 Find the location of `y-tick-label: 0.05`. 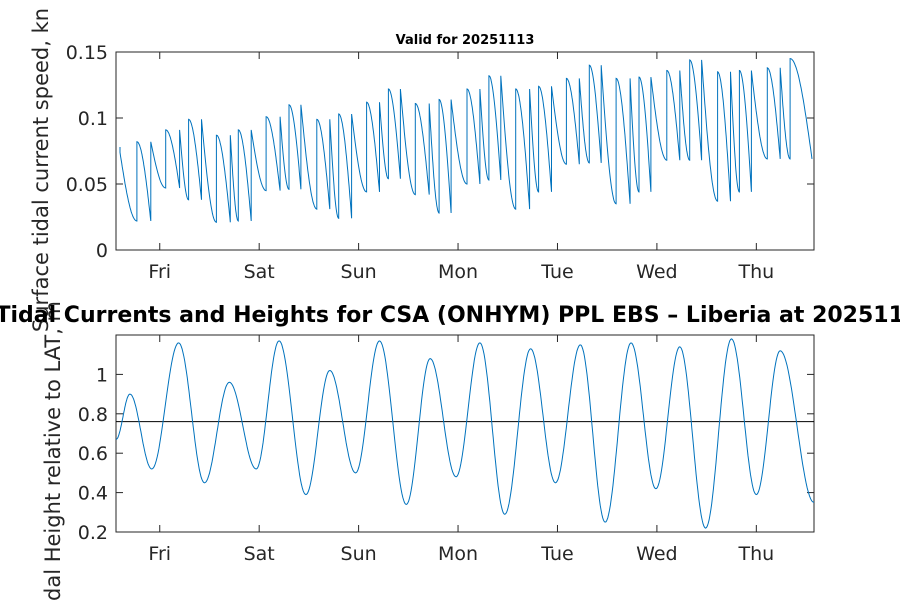

y-tick-label: 0.05 is located at coordinates (87, 185).